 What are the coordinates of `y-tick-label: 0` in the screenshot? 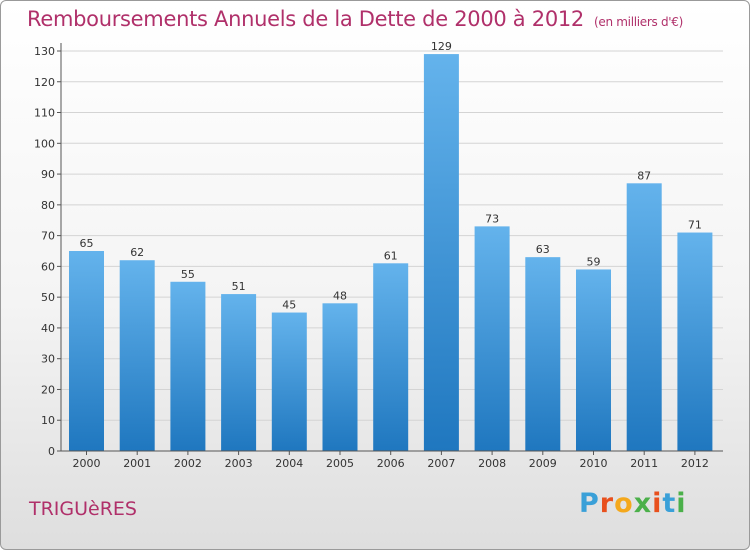 It's located at (51, 451).